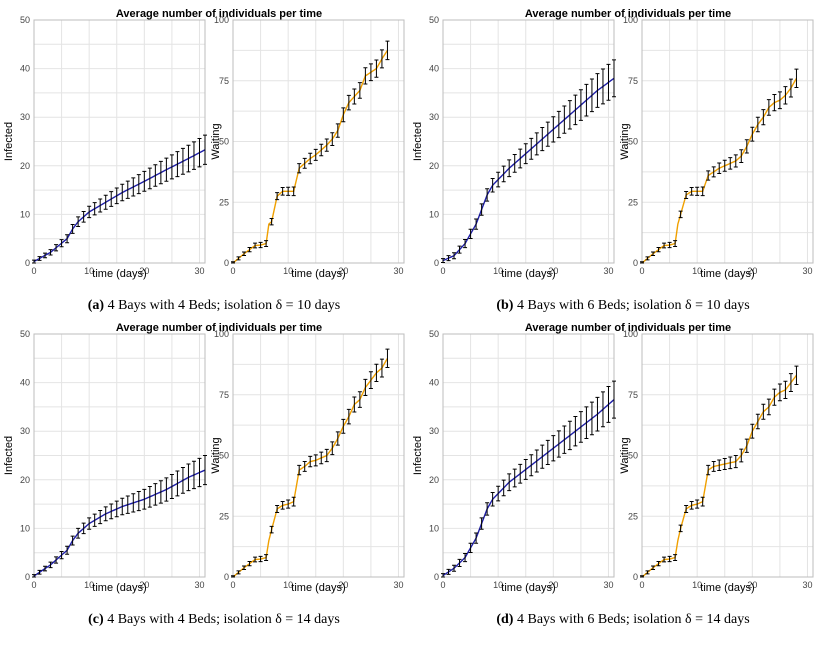 The height and width of the screenshot is (663, 838). What do you see at coordinates (224, 202) in the screenshot?
I see `y-tick-label: 25` at bounding box center [224, 202].